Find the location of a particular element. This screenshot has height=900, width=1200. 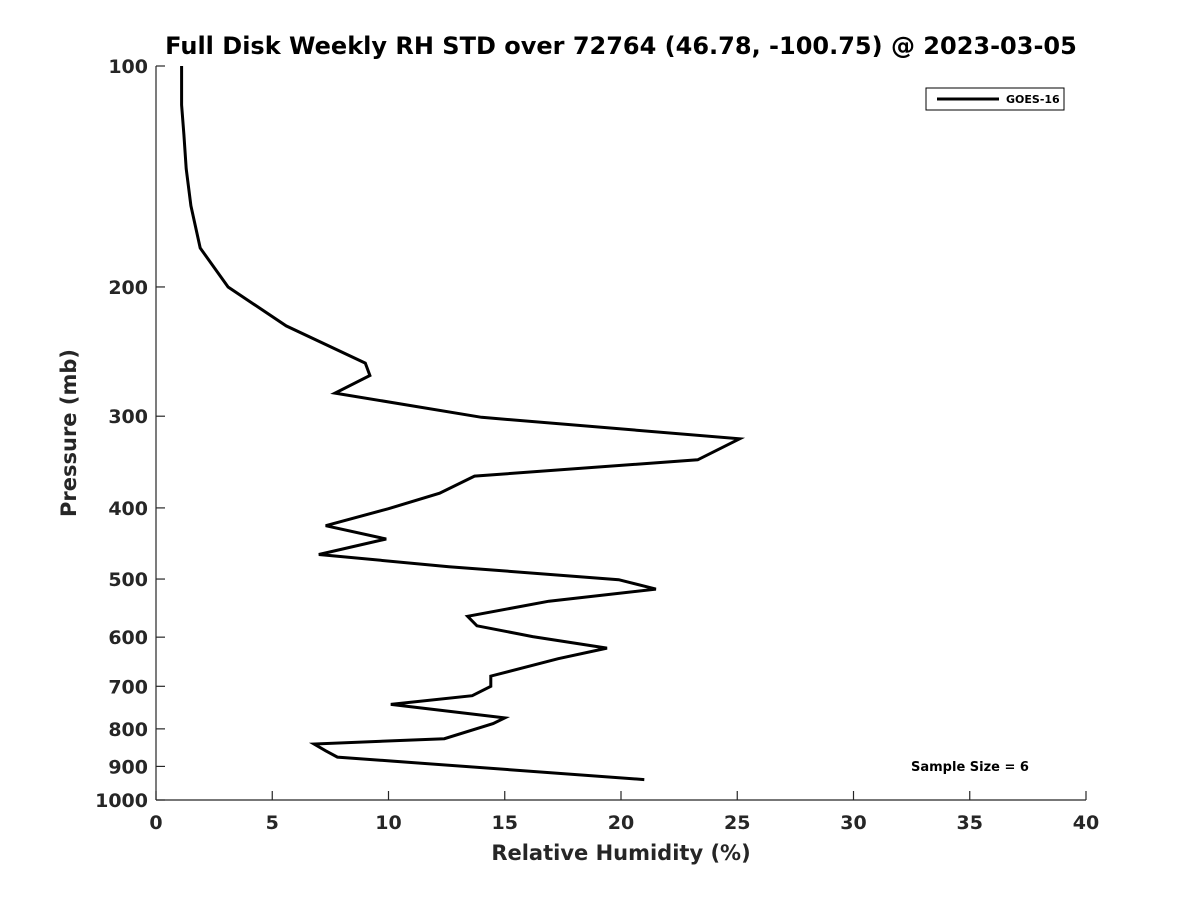

x-axis-ticks: 0 5 10 15 20 25 30 35 40 is located at coordinates (624, 812).